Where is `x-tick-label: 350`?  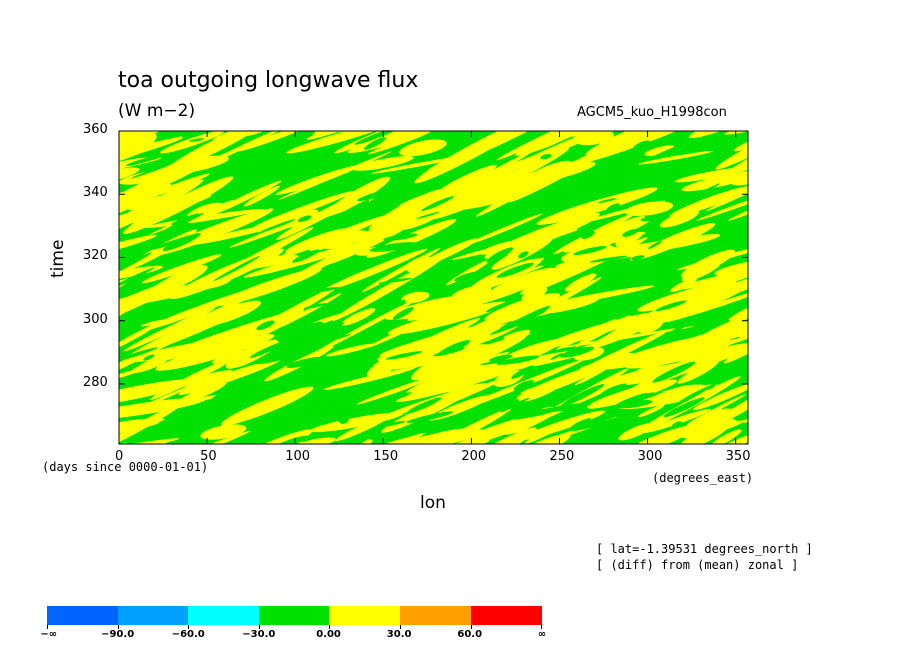
x-tick-label: 350 is located at coordinates (738, 456).